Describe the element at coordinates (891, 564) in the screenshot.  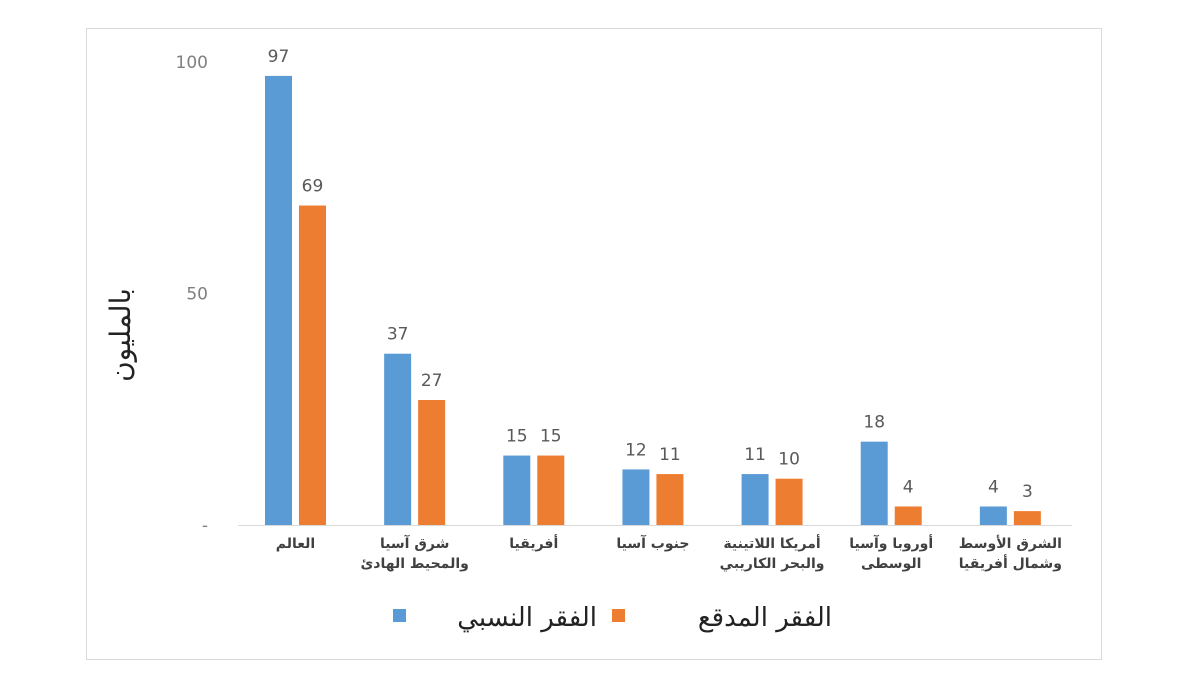
I see `category-label: الوسطى` at that location.